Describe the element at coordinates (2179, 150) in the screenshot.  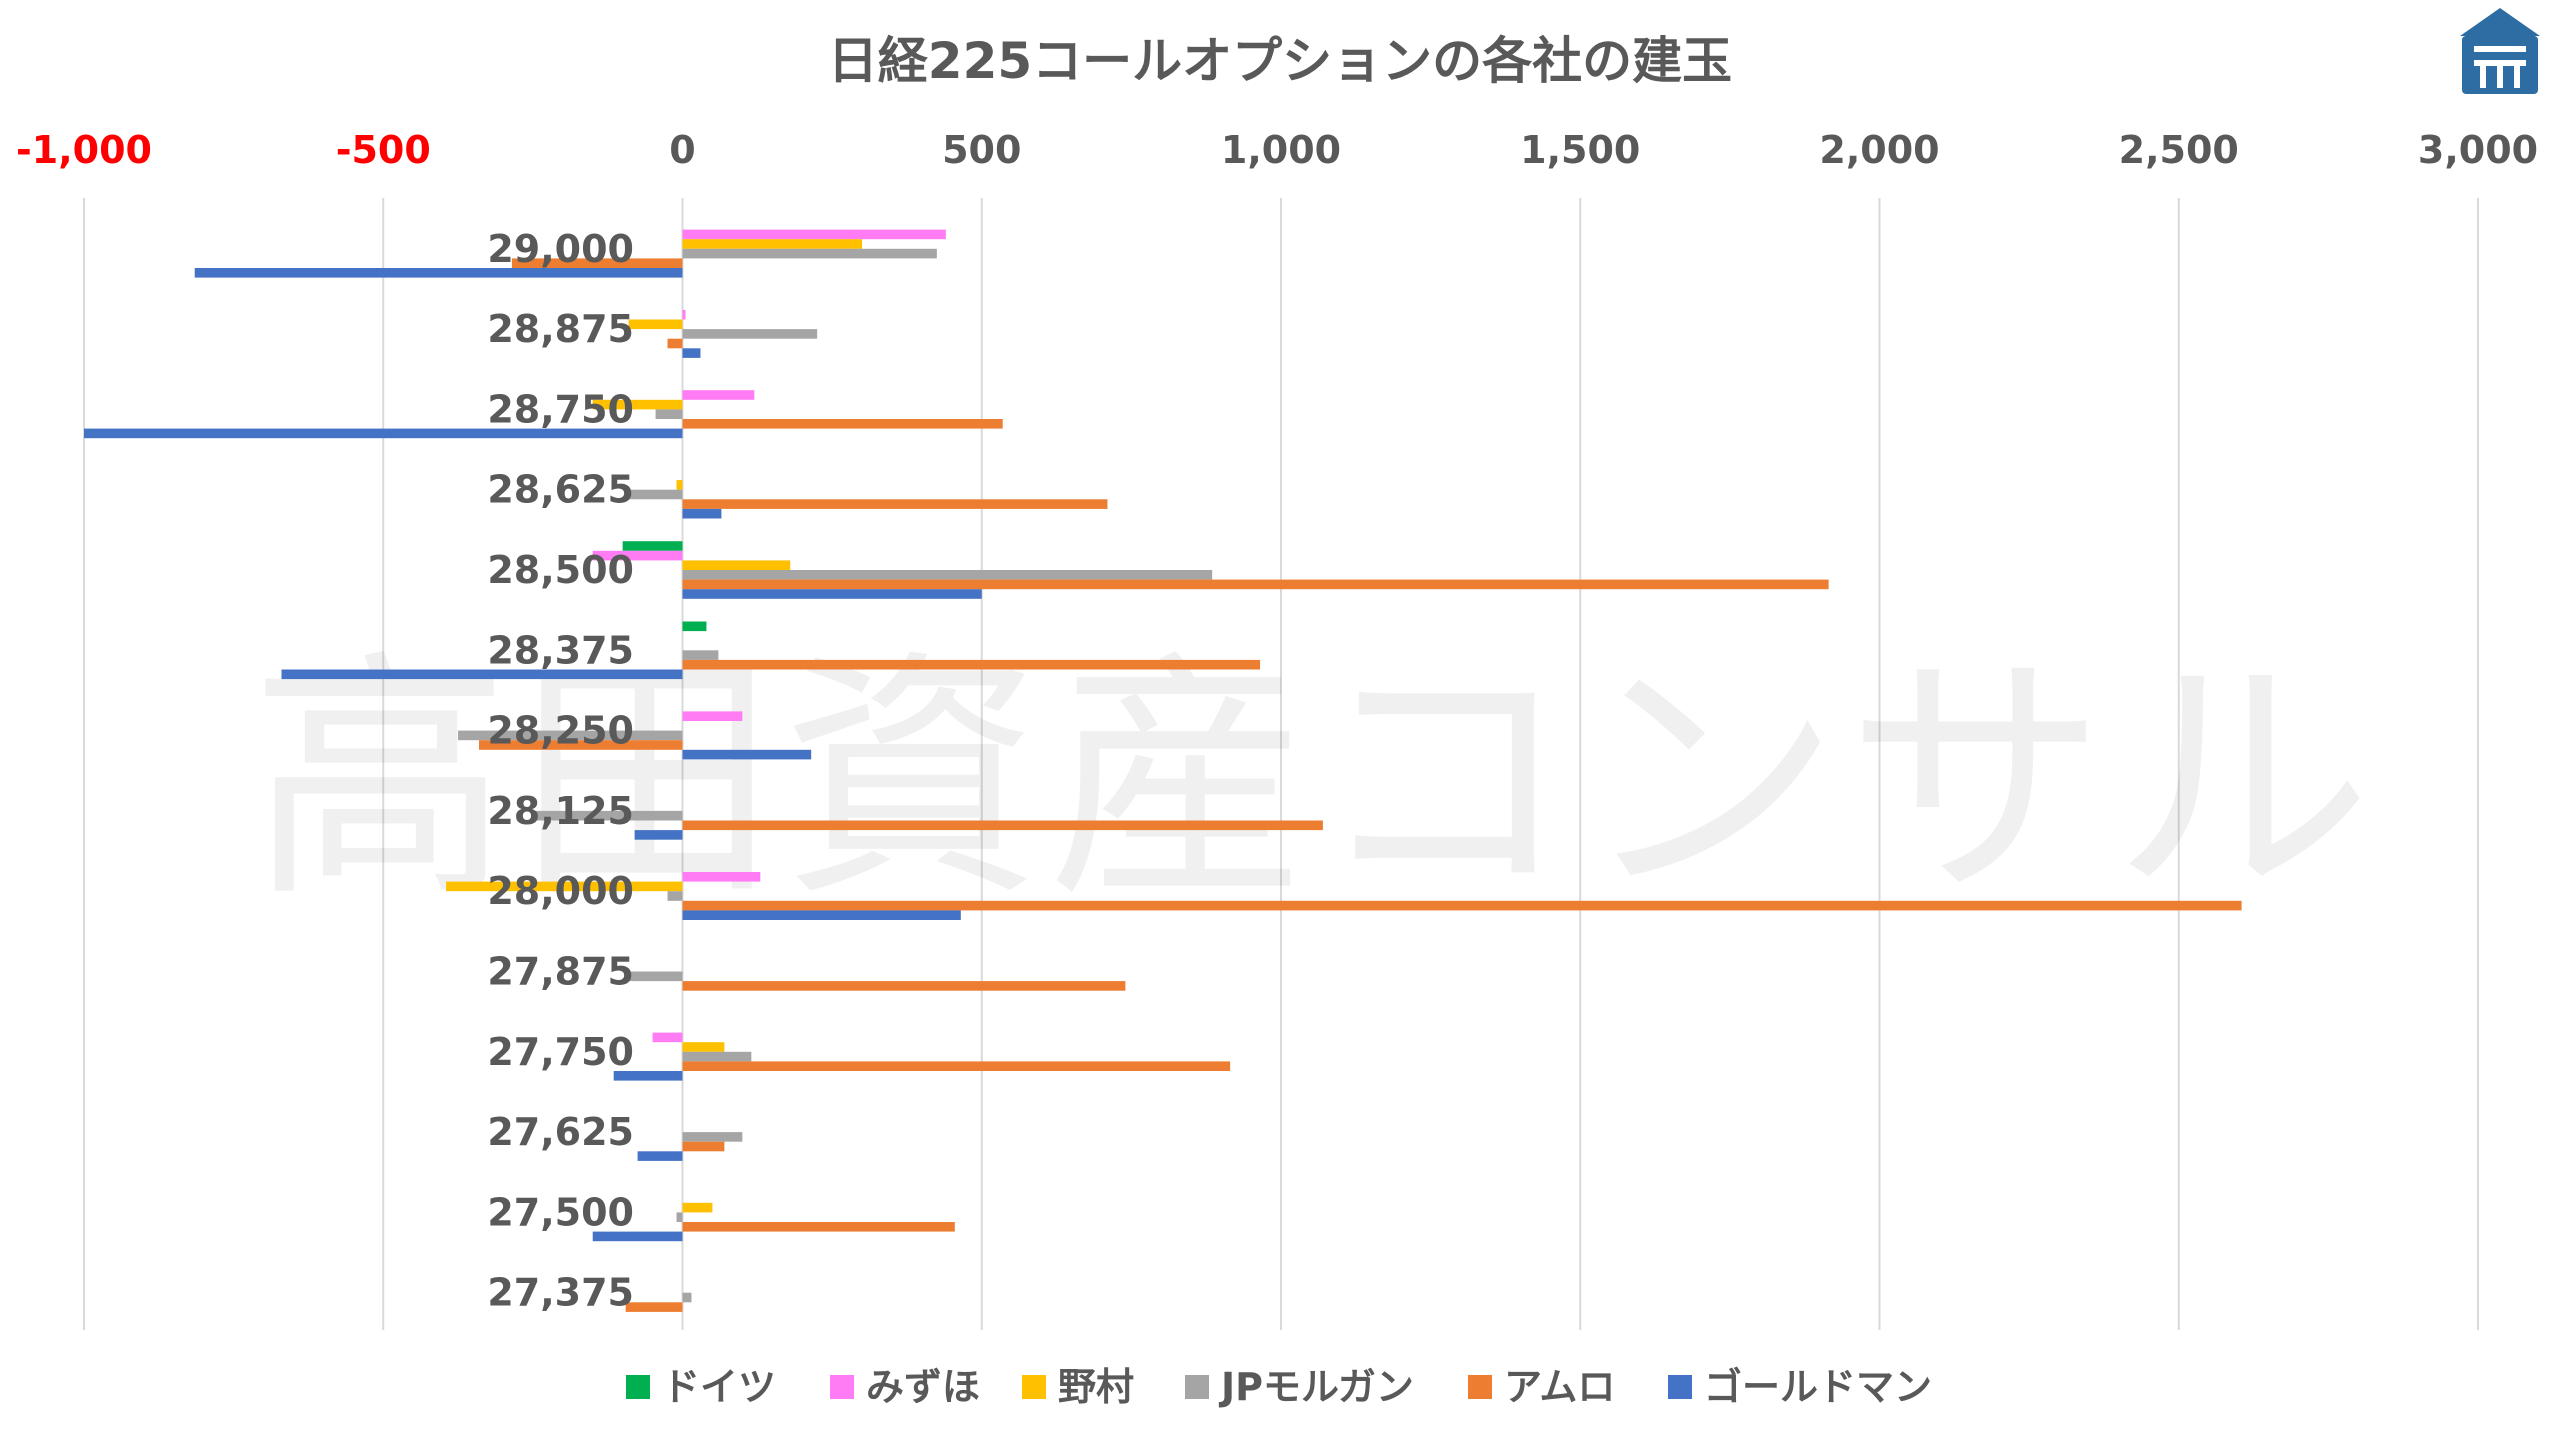
I see `x-tick-label: 2,500` at that location.